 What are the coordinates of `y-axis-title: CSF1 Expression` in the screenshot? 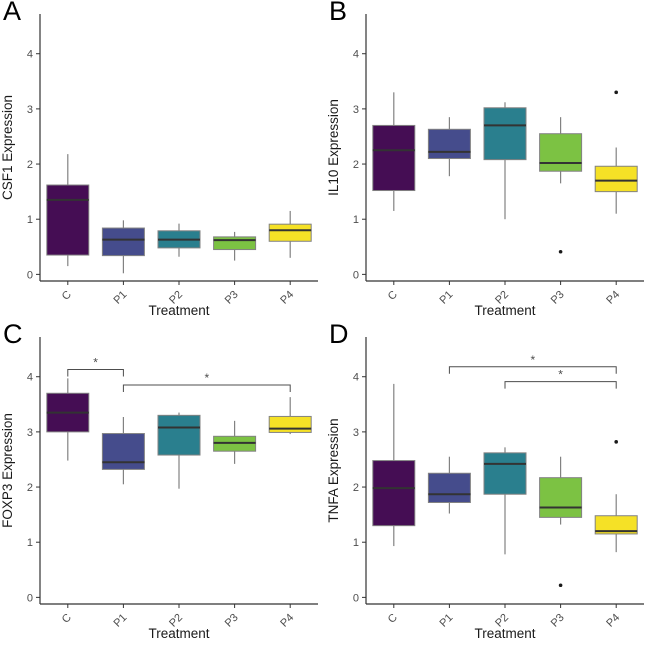 It's located at (7, 147).